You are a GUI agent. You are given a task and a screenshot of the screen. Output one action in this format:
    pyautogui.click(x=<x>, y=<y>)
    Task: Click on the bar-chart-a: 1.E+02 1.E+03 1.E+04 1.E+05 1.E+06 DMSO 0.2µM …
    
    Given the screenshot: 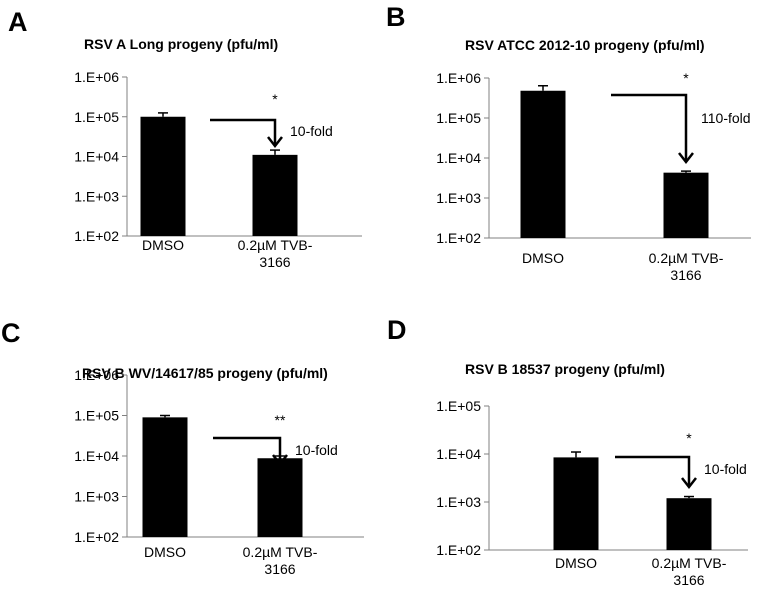 What is the action you would take?
    pyautogui.click(x=218, y=169)
    